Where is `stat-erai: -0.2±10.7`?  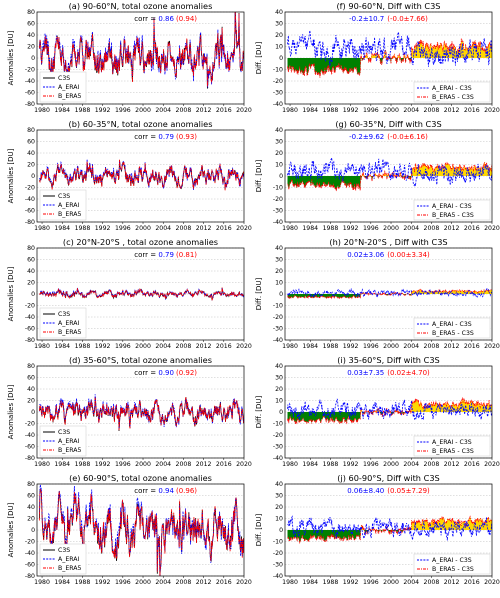 stat-erai: -0.2±10.7 is located at coordinates (366, 19).